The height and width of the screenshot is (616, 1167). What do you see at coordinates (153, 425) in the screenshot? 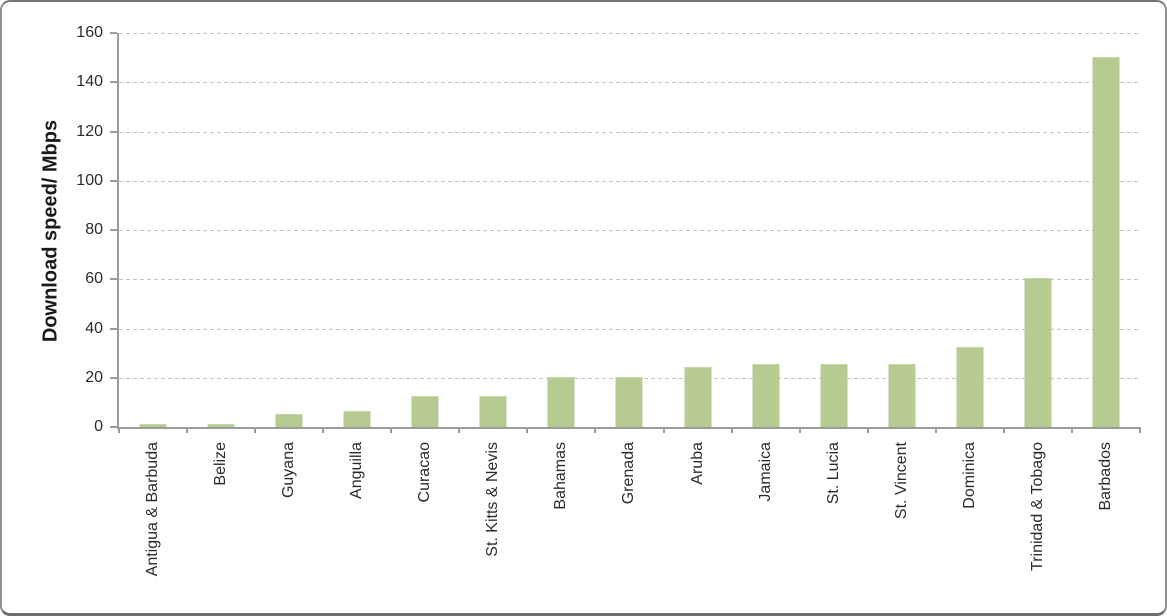
I see `bar-antigua-barbuda` at bounding box center [153, 425].